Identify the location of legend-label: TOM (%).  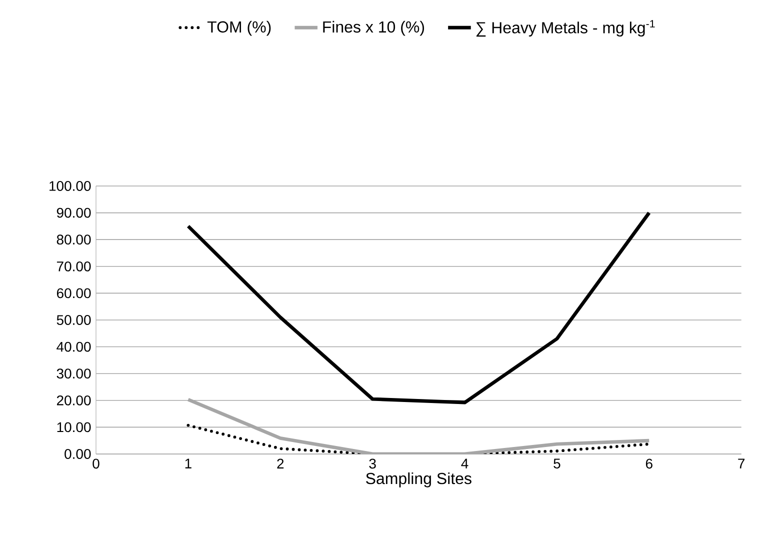
(239, 28).